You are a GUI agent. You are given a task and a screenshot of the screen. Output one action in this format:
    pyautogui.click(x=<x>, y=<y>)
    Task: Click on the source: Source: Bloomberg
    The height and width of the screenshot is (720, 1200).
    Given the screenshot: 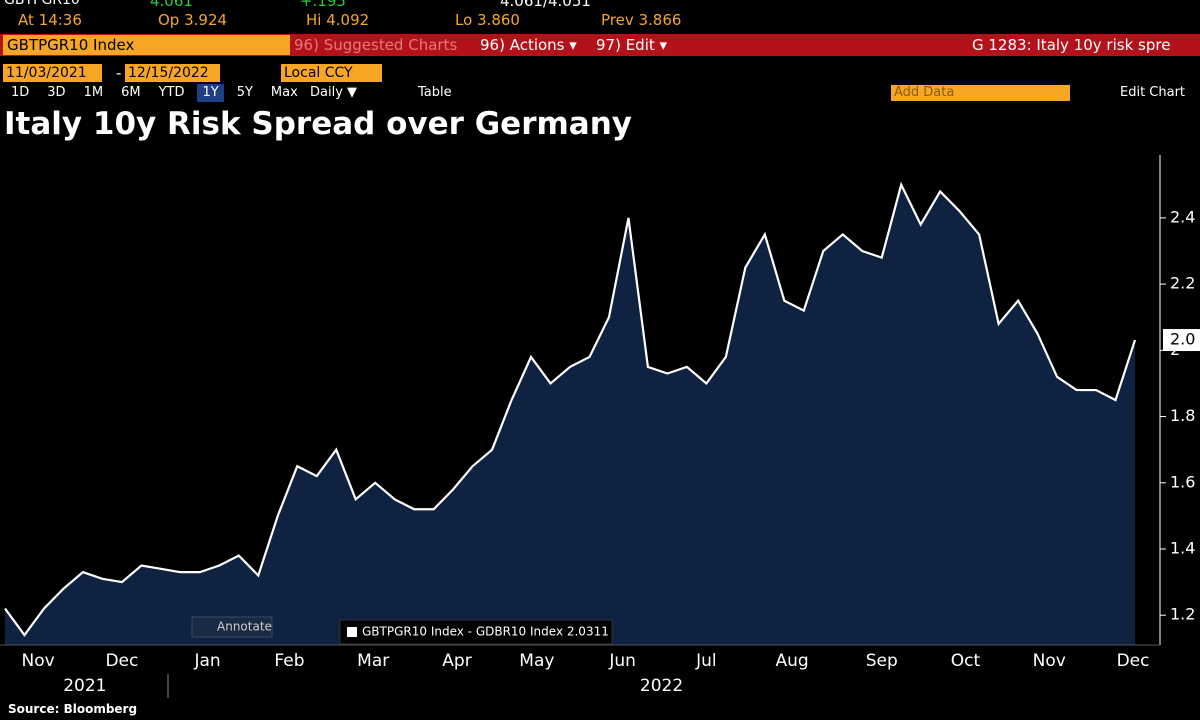 What is the action you would take?
    pyautogui.click(x=73, y=709)
    